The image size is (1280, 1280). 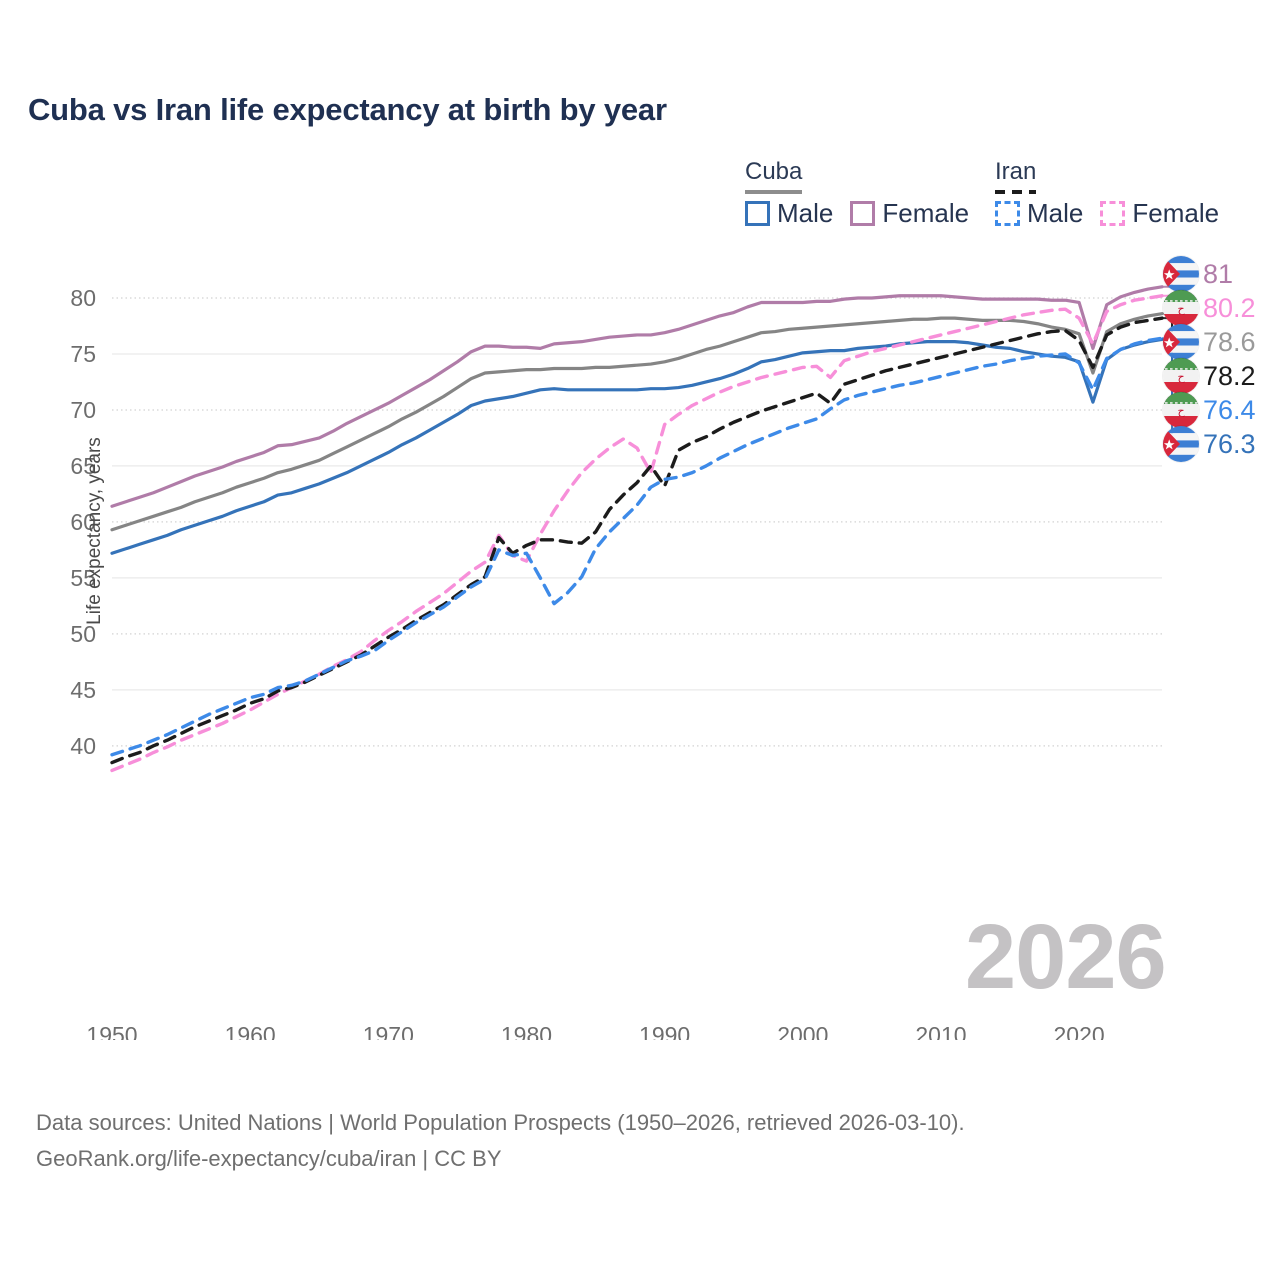 I want to click on legend-group-cuba: Cuba Male Female, so click(x=857, y=193).